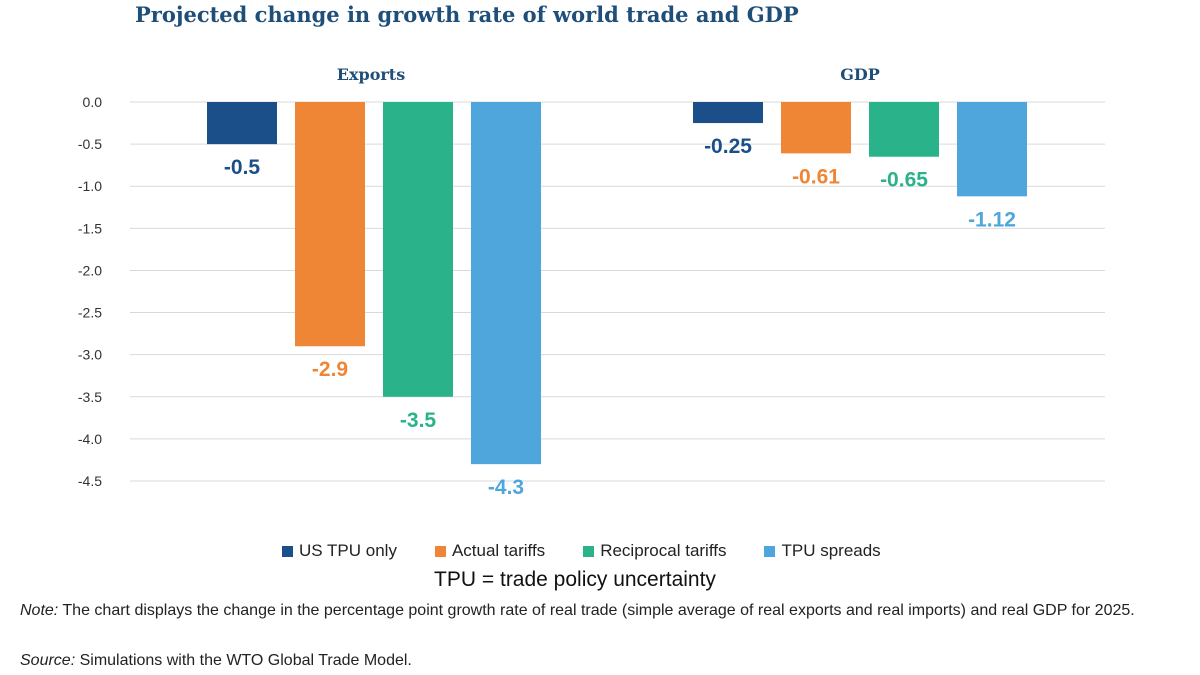  I want to click on panel-title: GDP, so click(860, 74).